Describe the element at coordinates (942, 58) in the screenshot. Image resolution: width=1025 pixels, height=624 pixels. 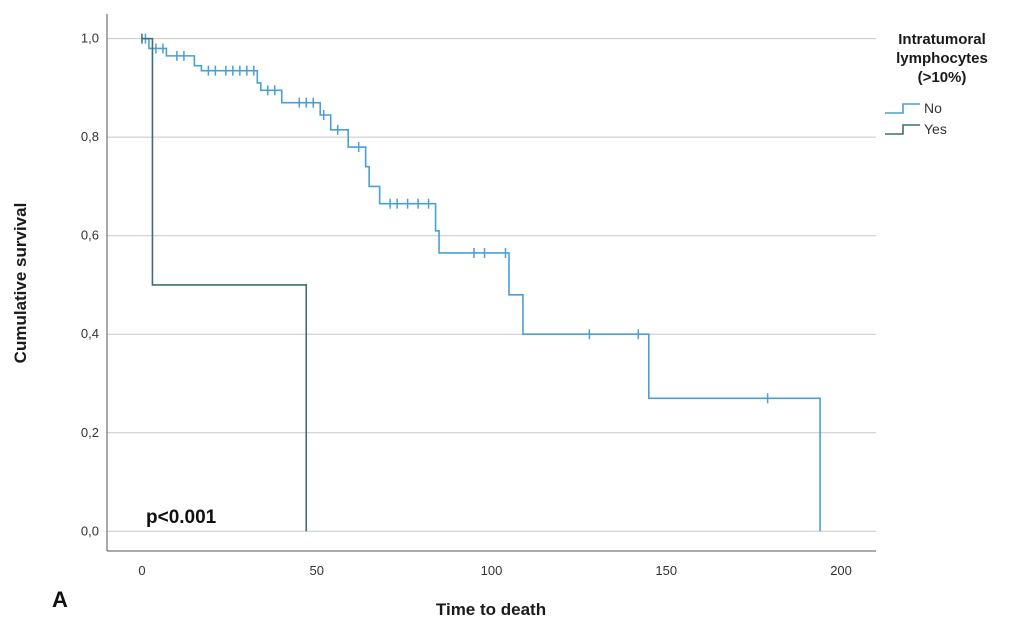
I see `legend-title-line-2: lymphocytes` at that location.